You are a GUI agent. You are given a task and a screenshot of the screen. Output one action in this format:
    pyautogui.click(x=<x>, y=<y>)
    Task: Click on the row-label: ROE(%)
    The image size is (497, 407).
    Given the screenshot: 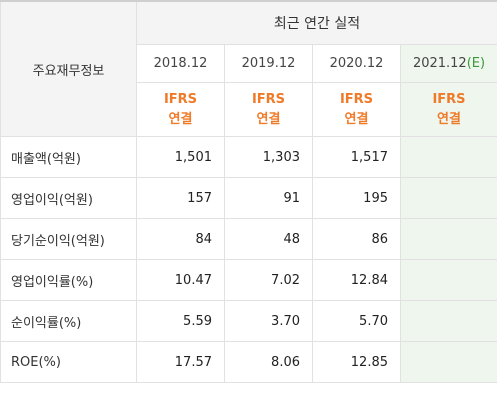 What is the action you would take?
    pyautogui.click(x=68, y=362)
    